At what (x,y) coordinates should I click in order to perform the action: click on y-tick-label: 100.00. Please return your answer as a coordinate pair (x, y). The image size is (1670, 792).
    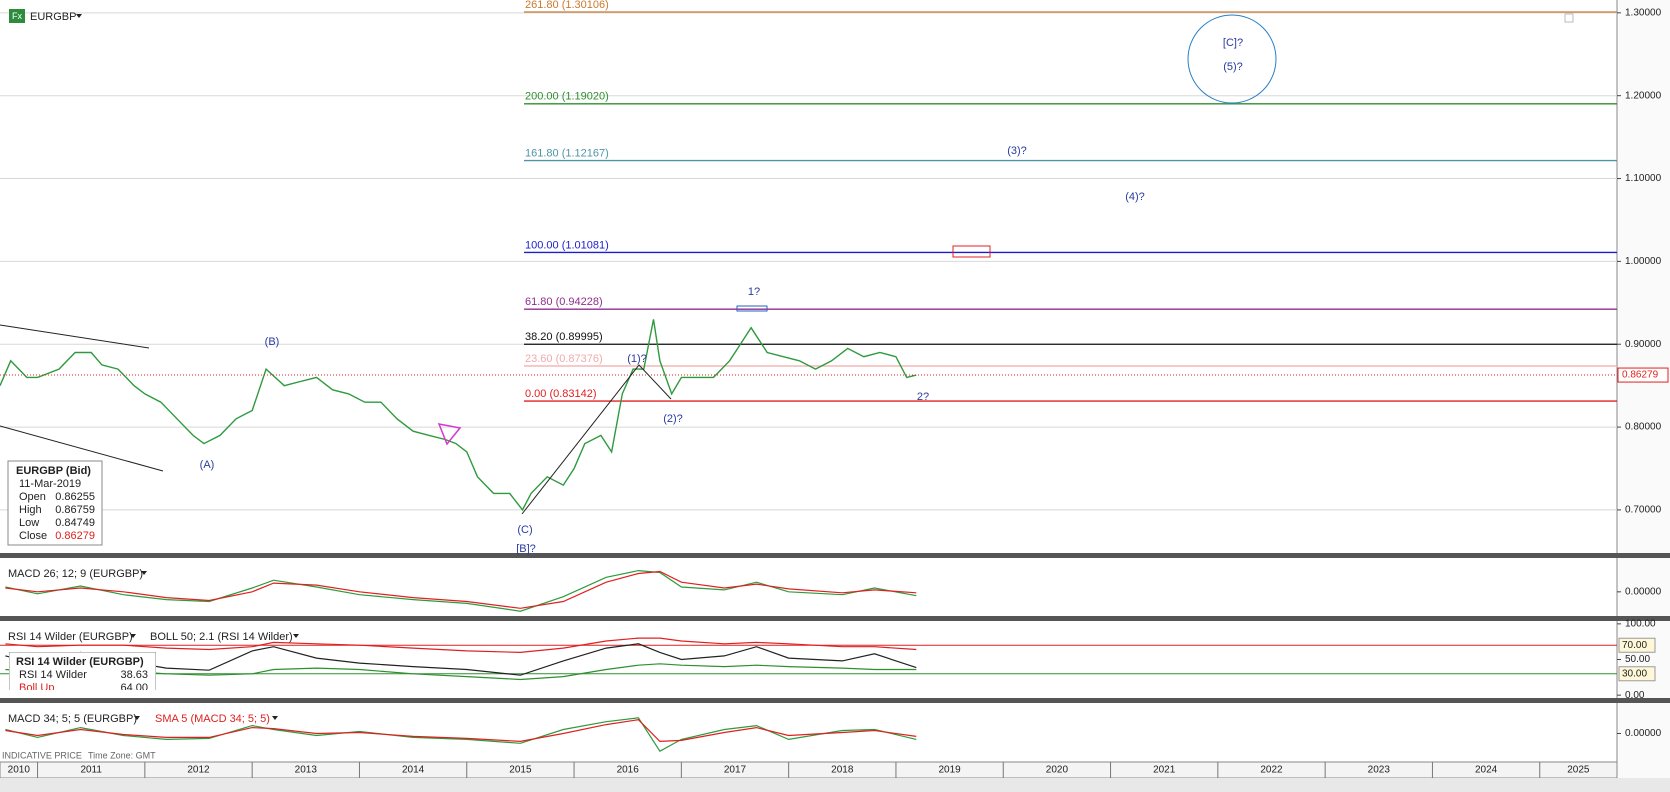
    Looking at the image, I should click on (1640, 623).